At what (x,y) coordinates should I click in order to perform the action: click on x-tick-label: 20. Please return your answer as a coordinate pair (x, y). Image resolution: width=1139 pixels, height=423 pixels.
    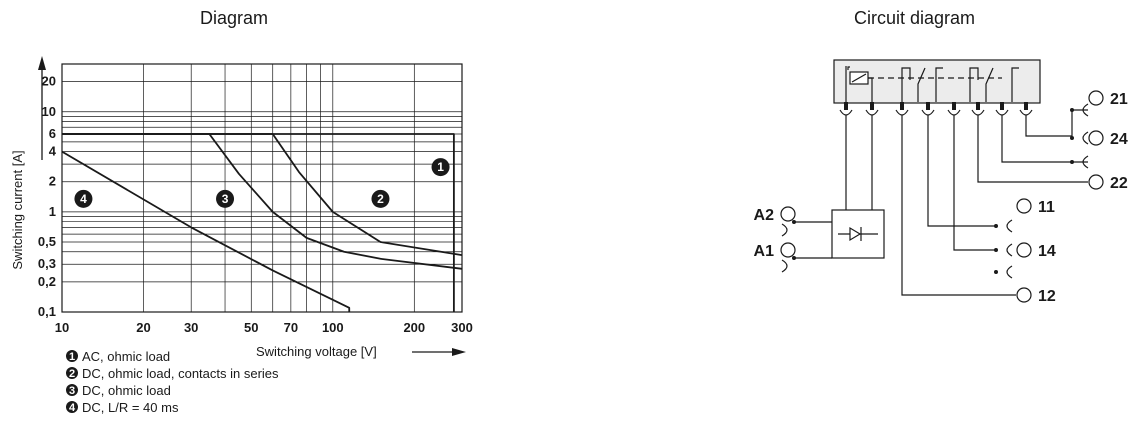
    Looking at the image, I should click on (143, 327).